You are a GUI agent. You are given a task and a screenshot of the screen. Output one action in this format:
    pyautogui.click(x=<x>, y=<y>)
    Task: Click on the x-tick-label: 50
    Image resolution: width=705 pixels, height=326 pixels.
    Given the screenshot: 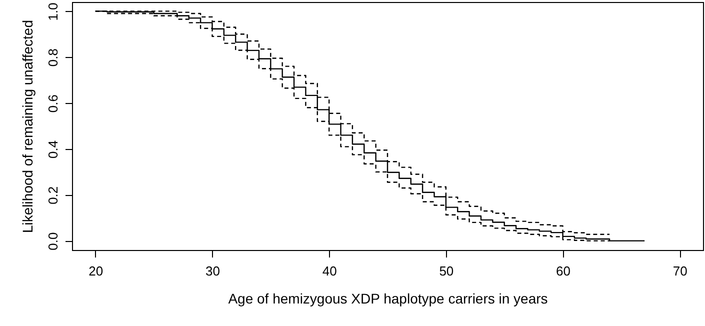 What is the action you would take?
    pyautogui.click(x=446, y=271)
    